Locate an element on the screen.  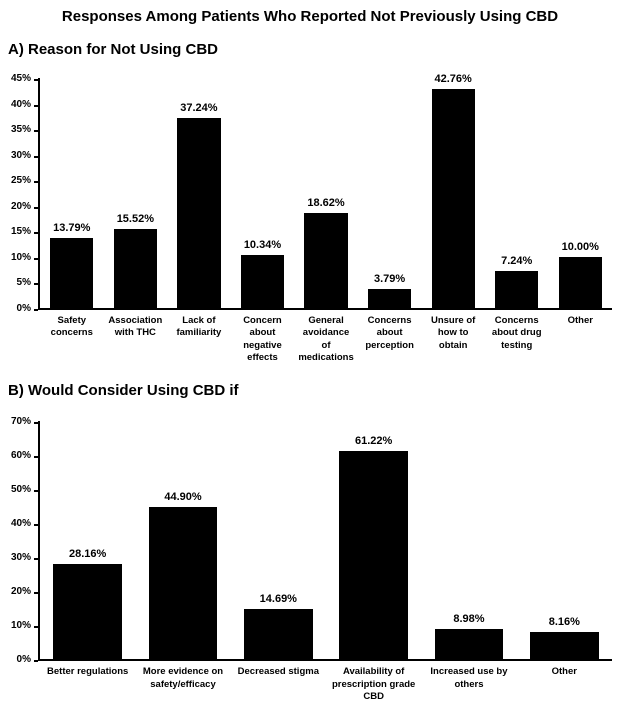
x-category-label: Concerns about perception is located at coordinates (389, 333).